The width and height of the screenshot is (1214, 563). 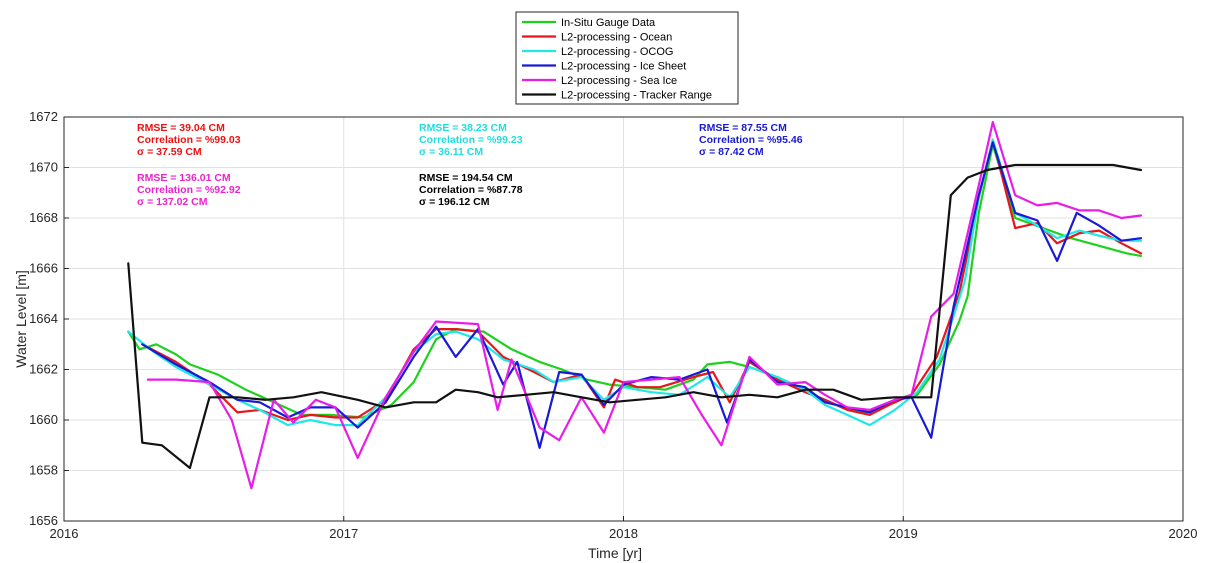 I want to click on legend-entry: L2-processing - Sea Ice, so click(x=619, y=81).